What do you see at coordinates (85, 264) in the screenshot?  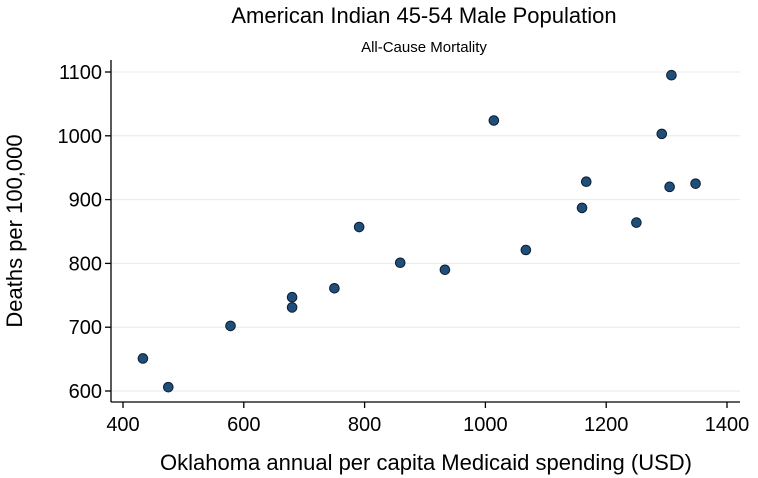 I see `y-tick-label: 800` at bounding box center [85, 264].